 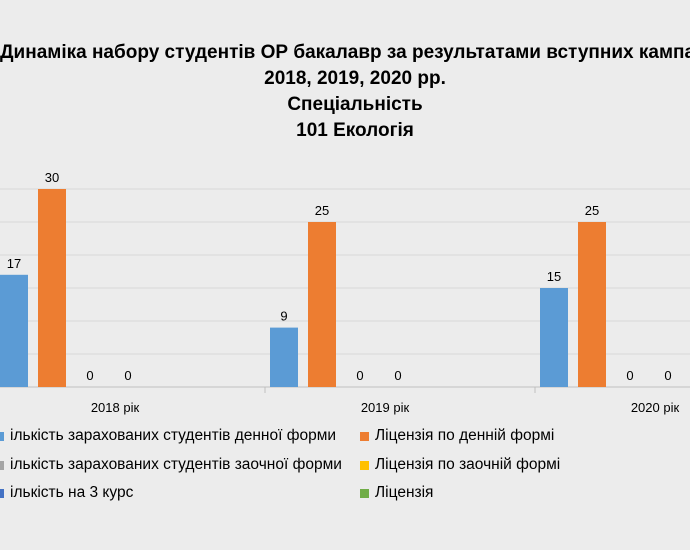 What do you see at coordinates (465, 435) in the screenshot?
I see `legend-label: Ліцензія по денній формі` at bounding box center [465, 435].